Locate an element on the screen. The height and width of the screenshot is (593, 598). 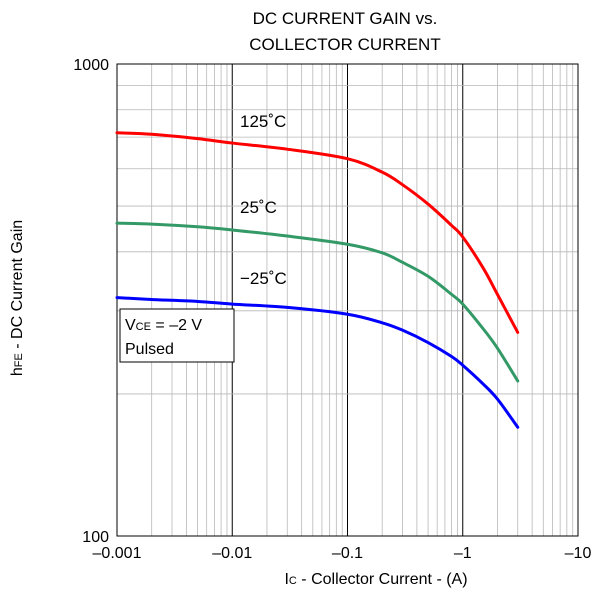
series-label-25: 25˚C is located at coordinates (258, 207).